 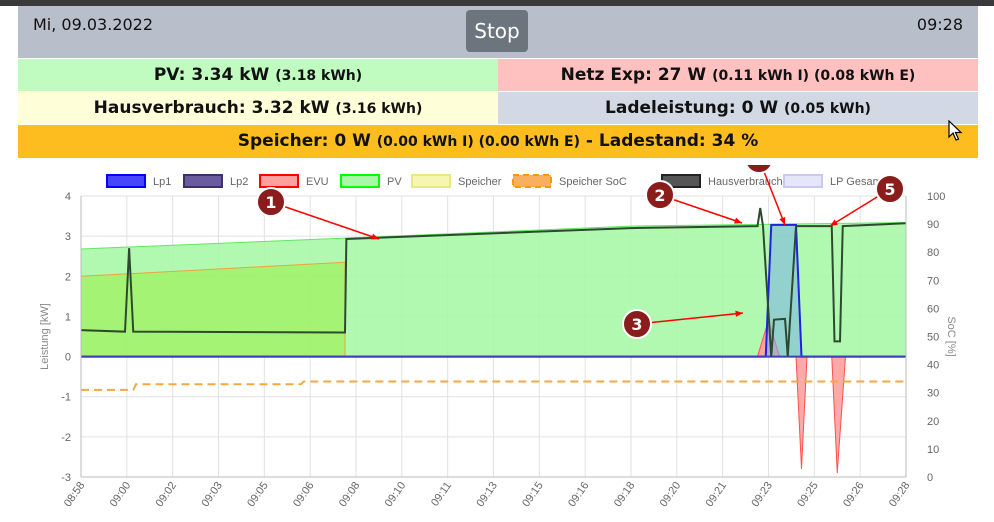 I want to click on annotation-number: 5, so click(x=889, y=189).